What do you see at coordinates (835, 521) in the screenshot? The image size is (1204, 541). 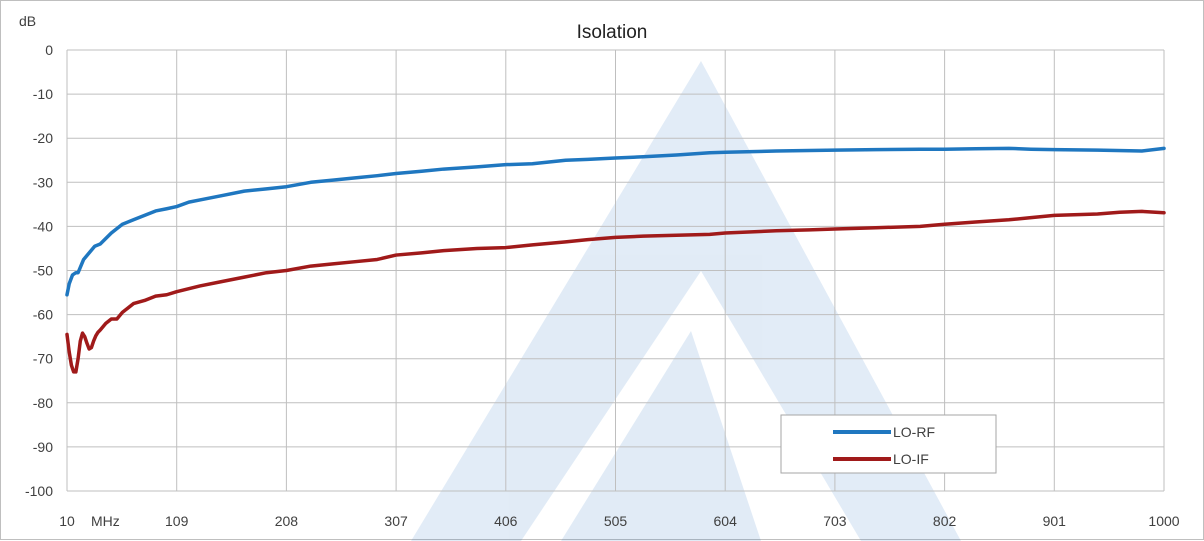 I see `x-tick-label: 703` at bounding box center [835, 521].